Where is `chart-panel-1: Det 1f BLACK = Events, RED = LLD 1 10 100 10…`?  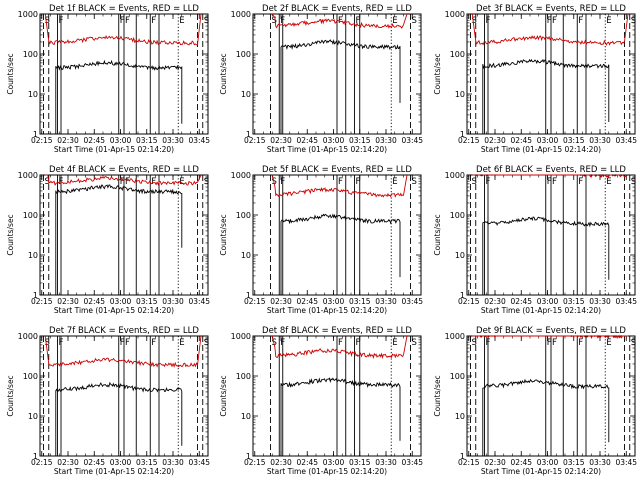 chart-panel-1: Det 1f BLACK = Events, RED = LLD 1 10 100 10… is located at coordinates (108, 79).